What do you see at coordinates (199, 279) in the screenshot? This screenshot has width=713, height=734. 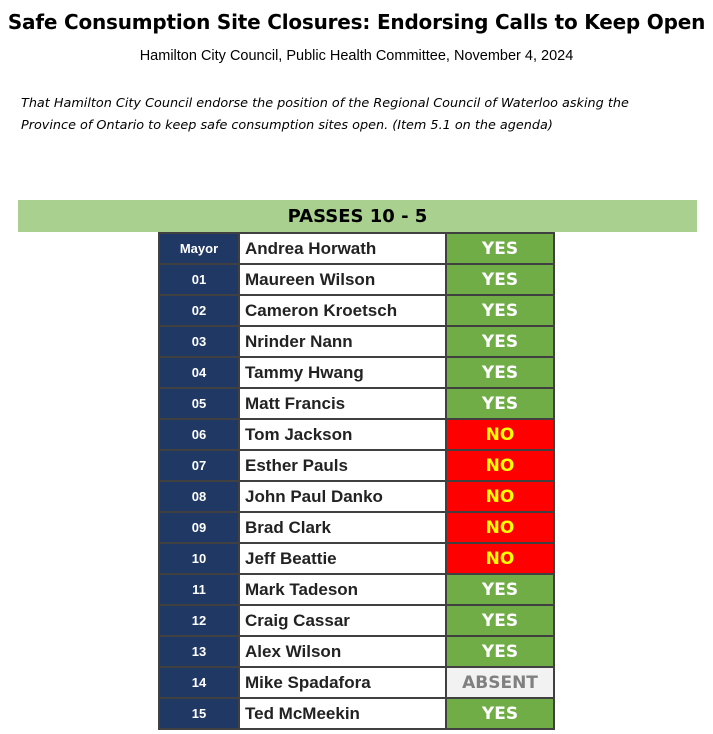 I see `ward-cell: 01` at bounding box center [199, 279].